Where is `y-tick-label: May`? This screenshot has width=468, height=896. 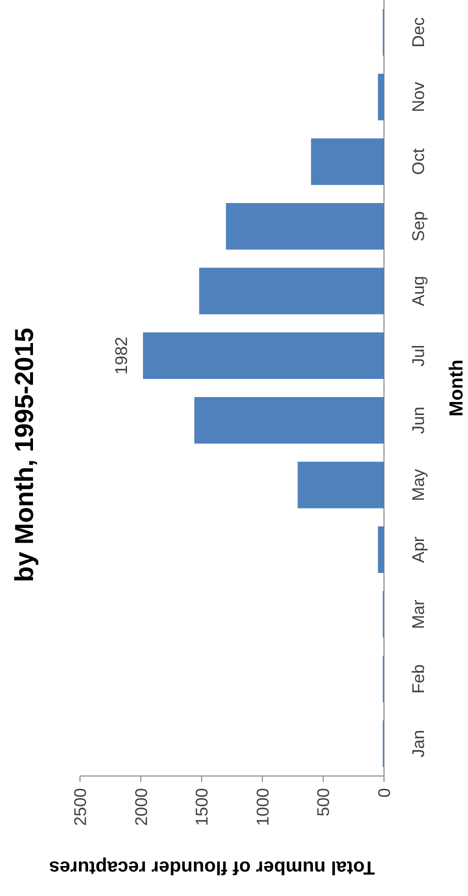
y-tick-label: May is located at coordinates (418, 485).